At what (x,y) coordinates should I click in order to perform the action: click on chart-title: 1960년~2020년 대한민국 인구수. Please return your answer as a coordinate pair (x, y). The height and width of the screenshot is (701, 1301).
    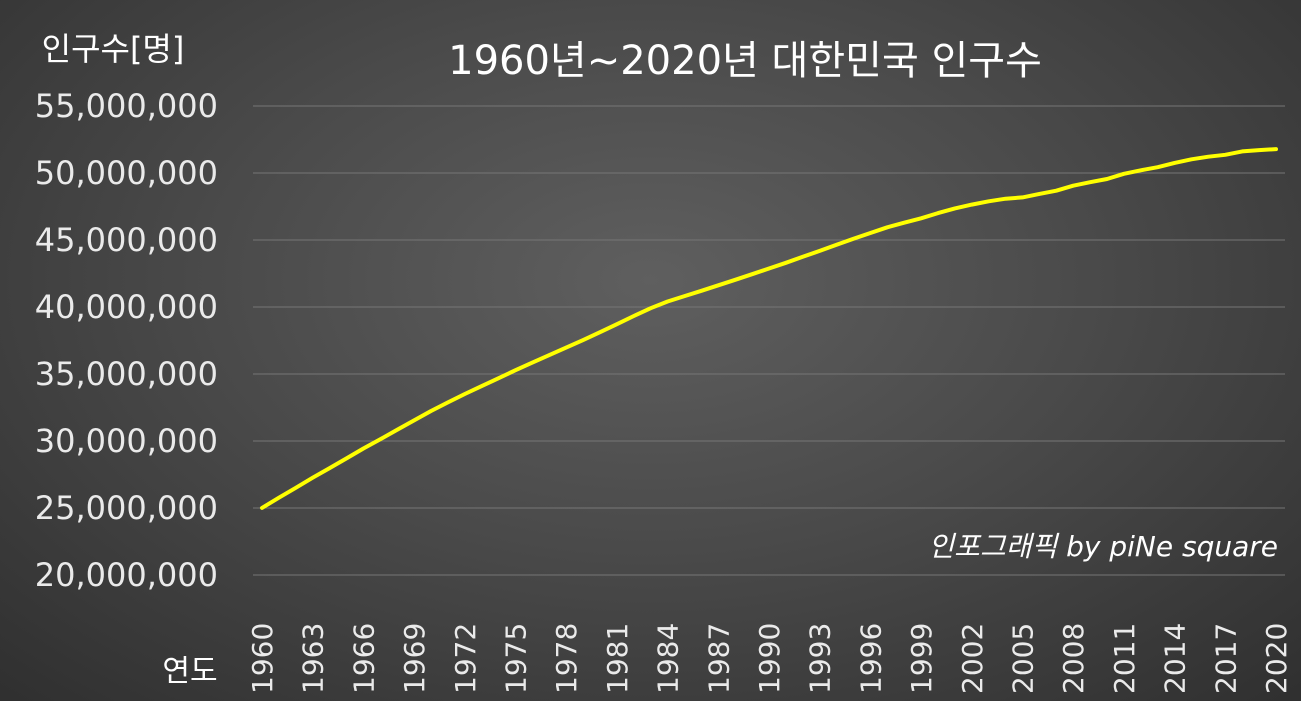
    Looking at the image, I should click on (745, 61).